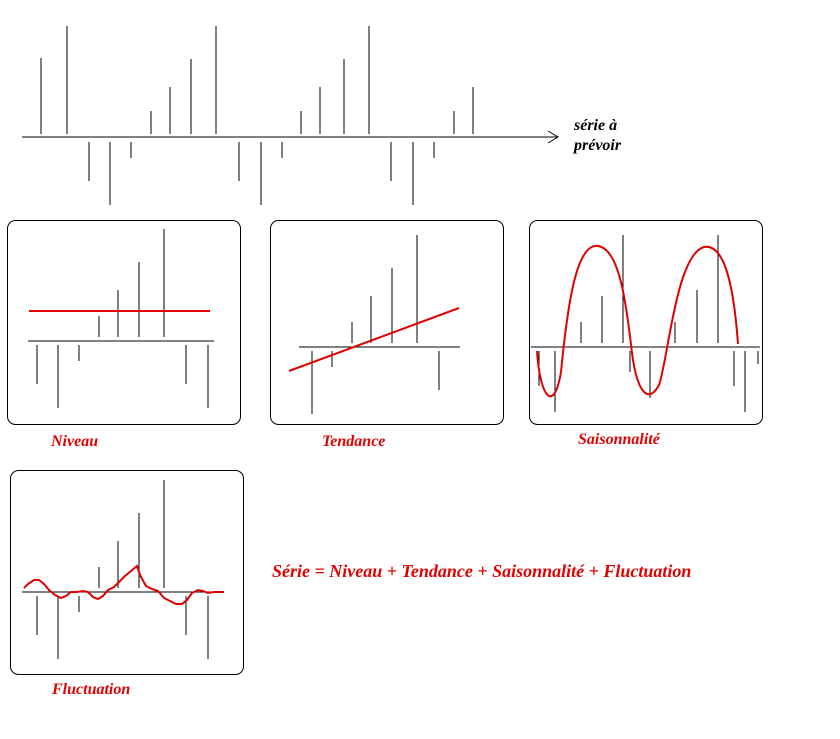 The height and width of the screenshot is (739, 840). Describe the element at coordinates (257, 115) in the screenshot. I see `main-series-bars` at that location.